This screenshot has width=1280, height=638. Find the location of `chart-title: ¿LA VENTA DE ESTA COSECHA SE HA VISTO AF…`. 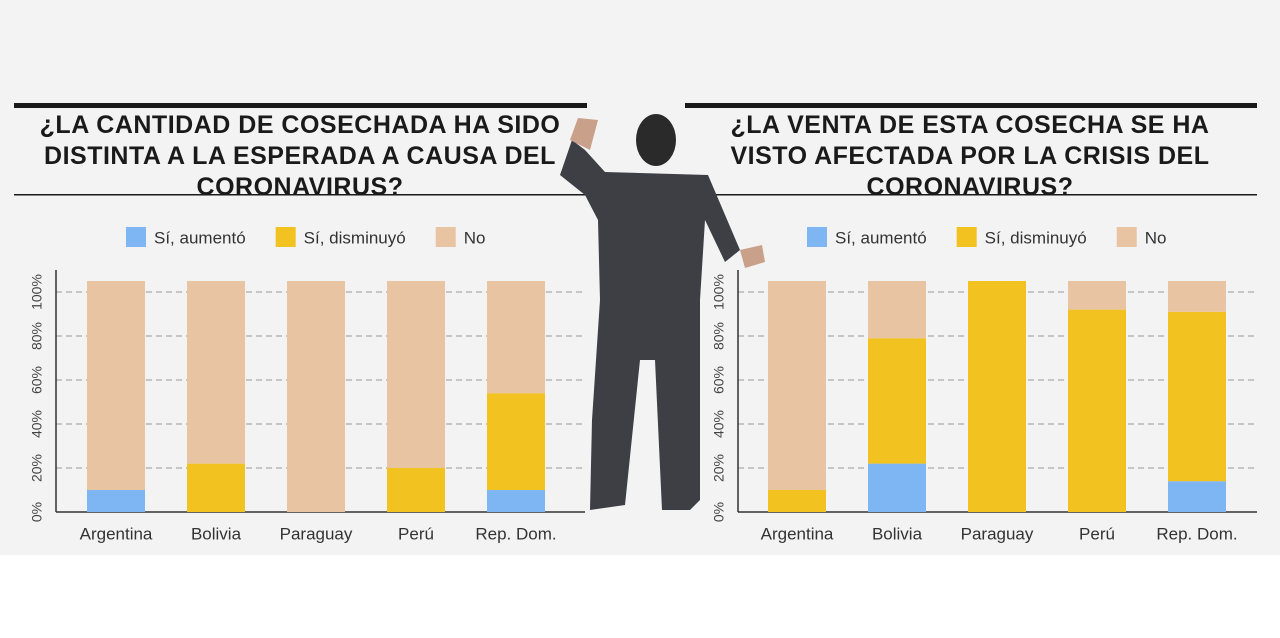

chart-title: ¿LA VENTA DE ESTA COSECHA SE HA VISTO AF… is located at coordinates (970, 156).